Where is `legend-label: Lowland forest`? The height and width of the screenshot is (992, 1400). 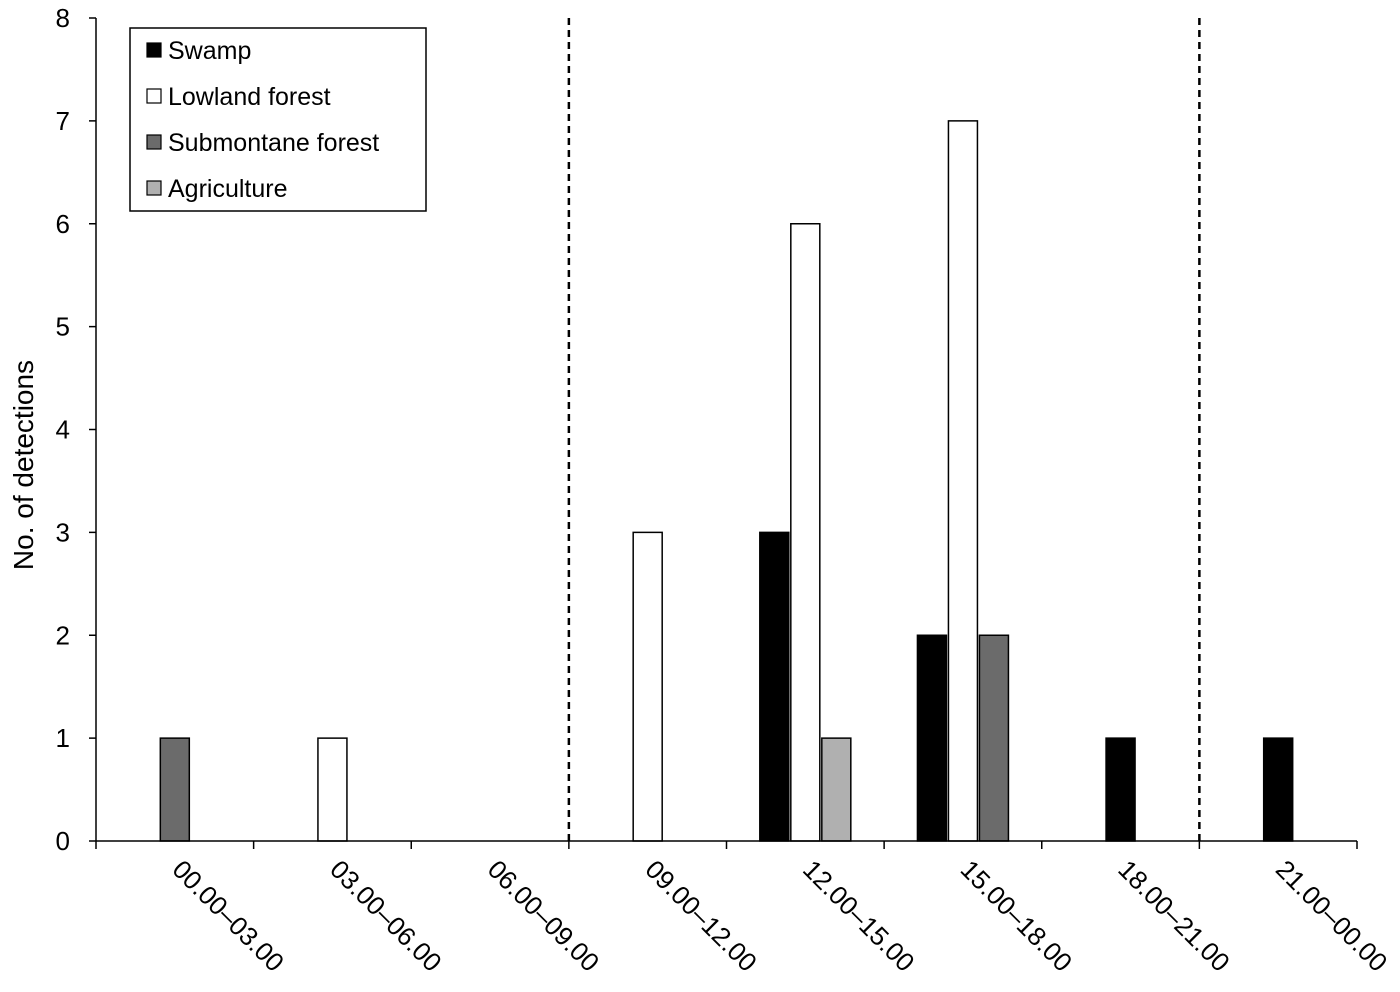
legend-label: Lowland forest is located at coordinates (249, 97).